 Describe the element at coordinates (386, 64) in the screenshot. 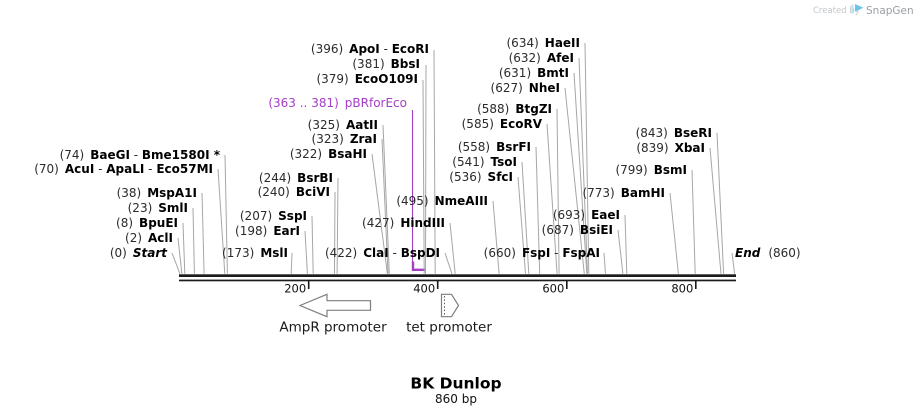

I see `site-label: (381) BbsI` at that location.